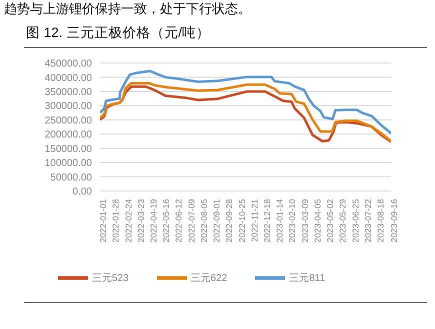 The image size is (435, 329). What do you see at coordinates (305, 220) in the screenshot?
I see `x-tick-label: 2023-03-09` at bounding box center [305, 220].